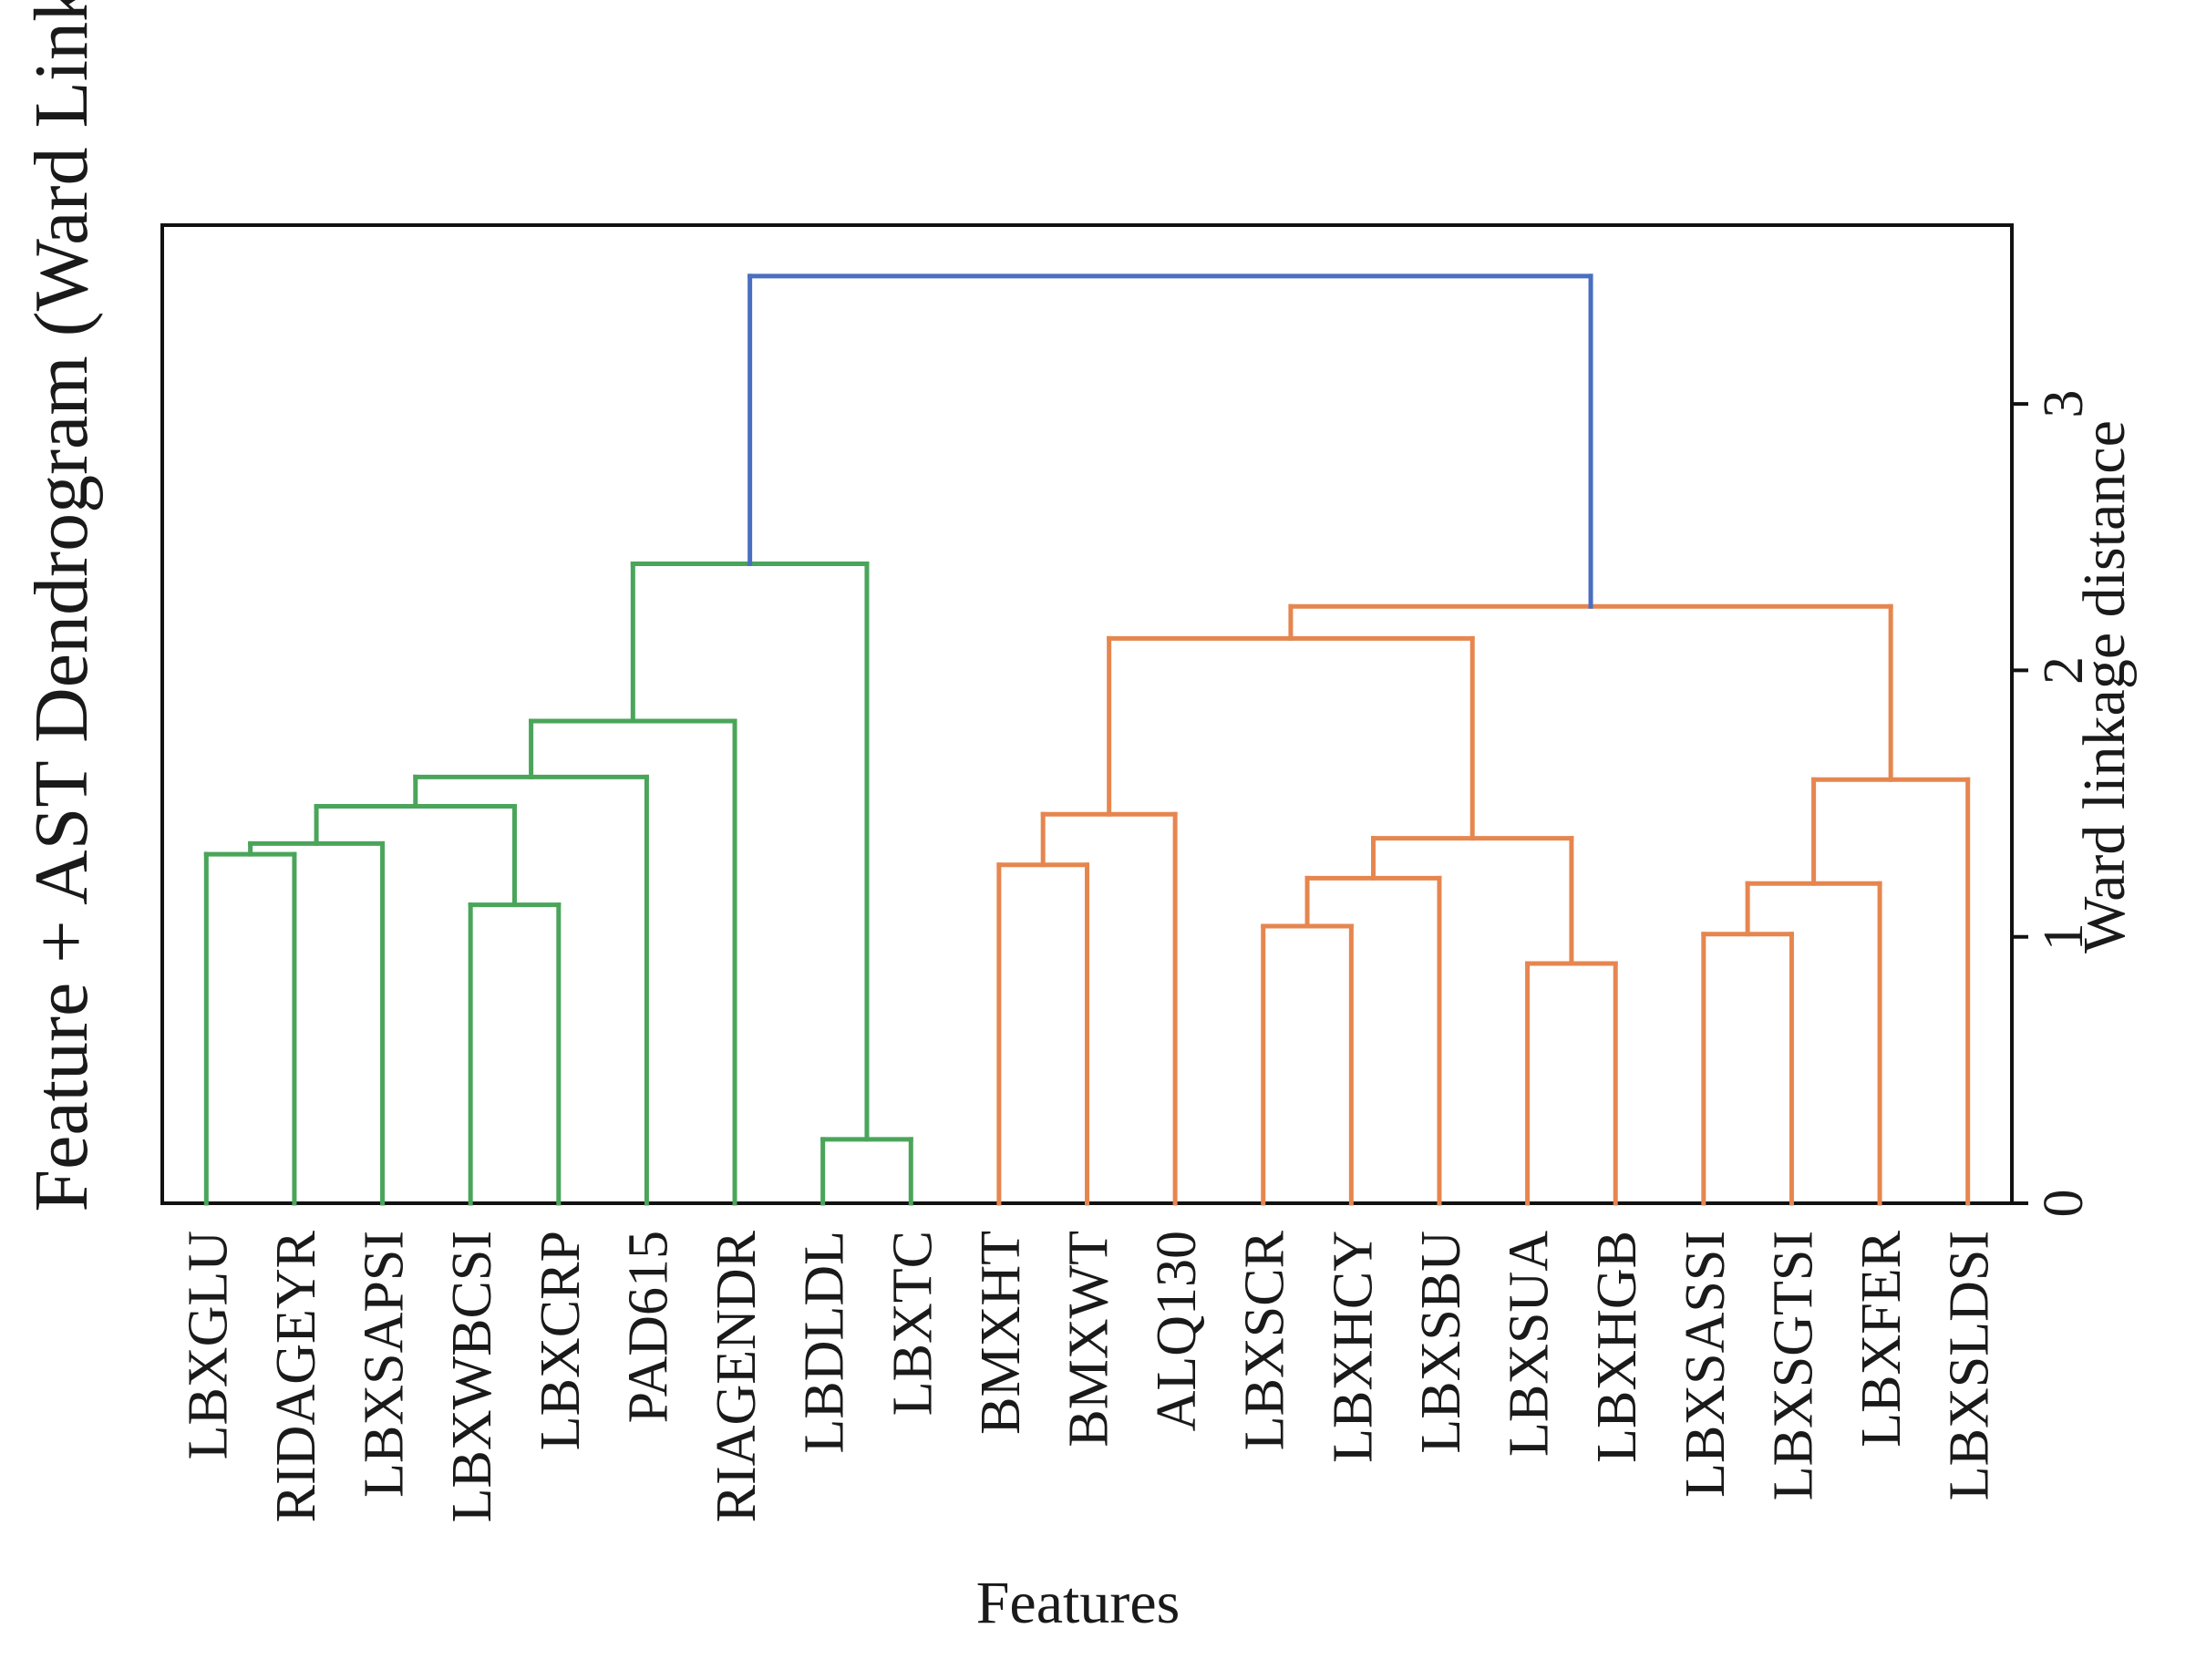 Image resolution: width=2196 pixels, height=1680 pixels. Describe the element at coordinates (1089, 1340) in the screenshot. I see `leaf-label: BMXWT` at that location.